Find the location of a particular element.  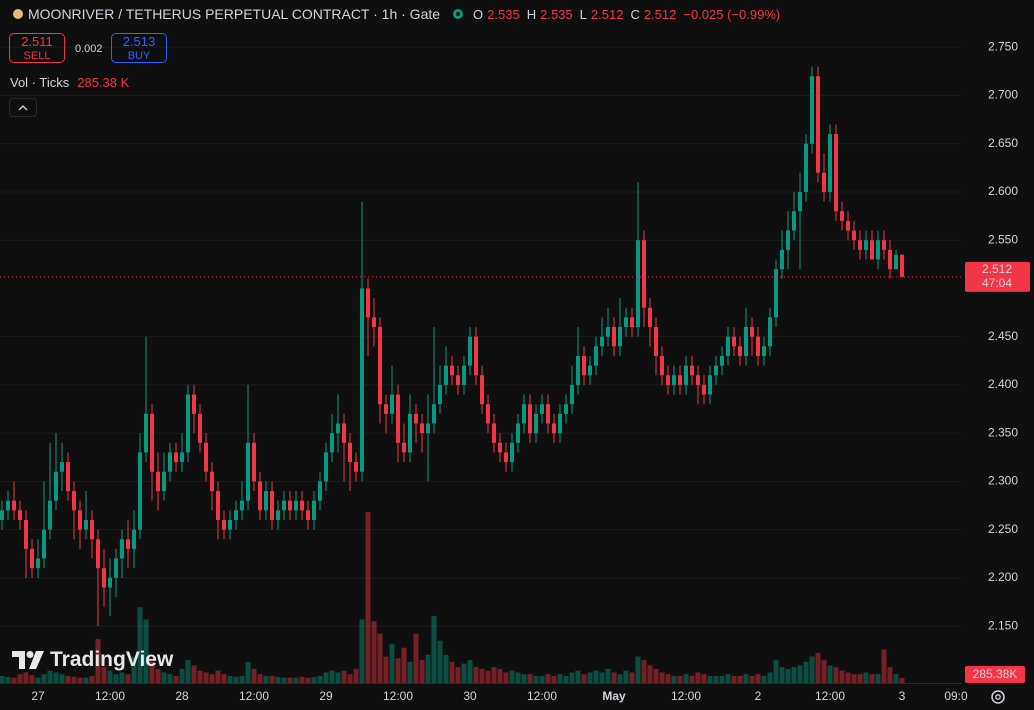

volume-tag is located at coordinates (995, 674).